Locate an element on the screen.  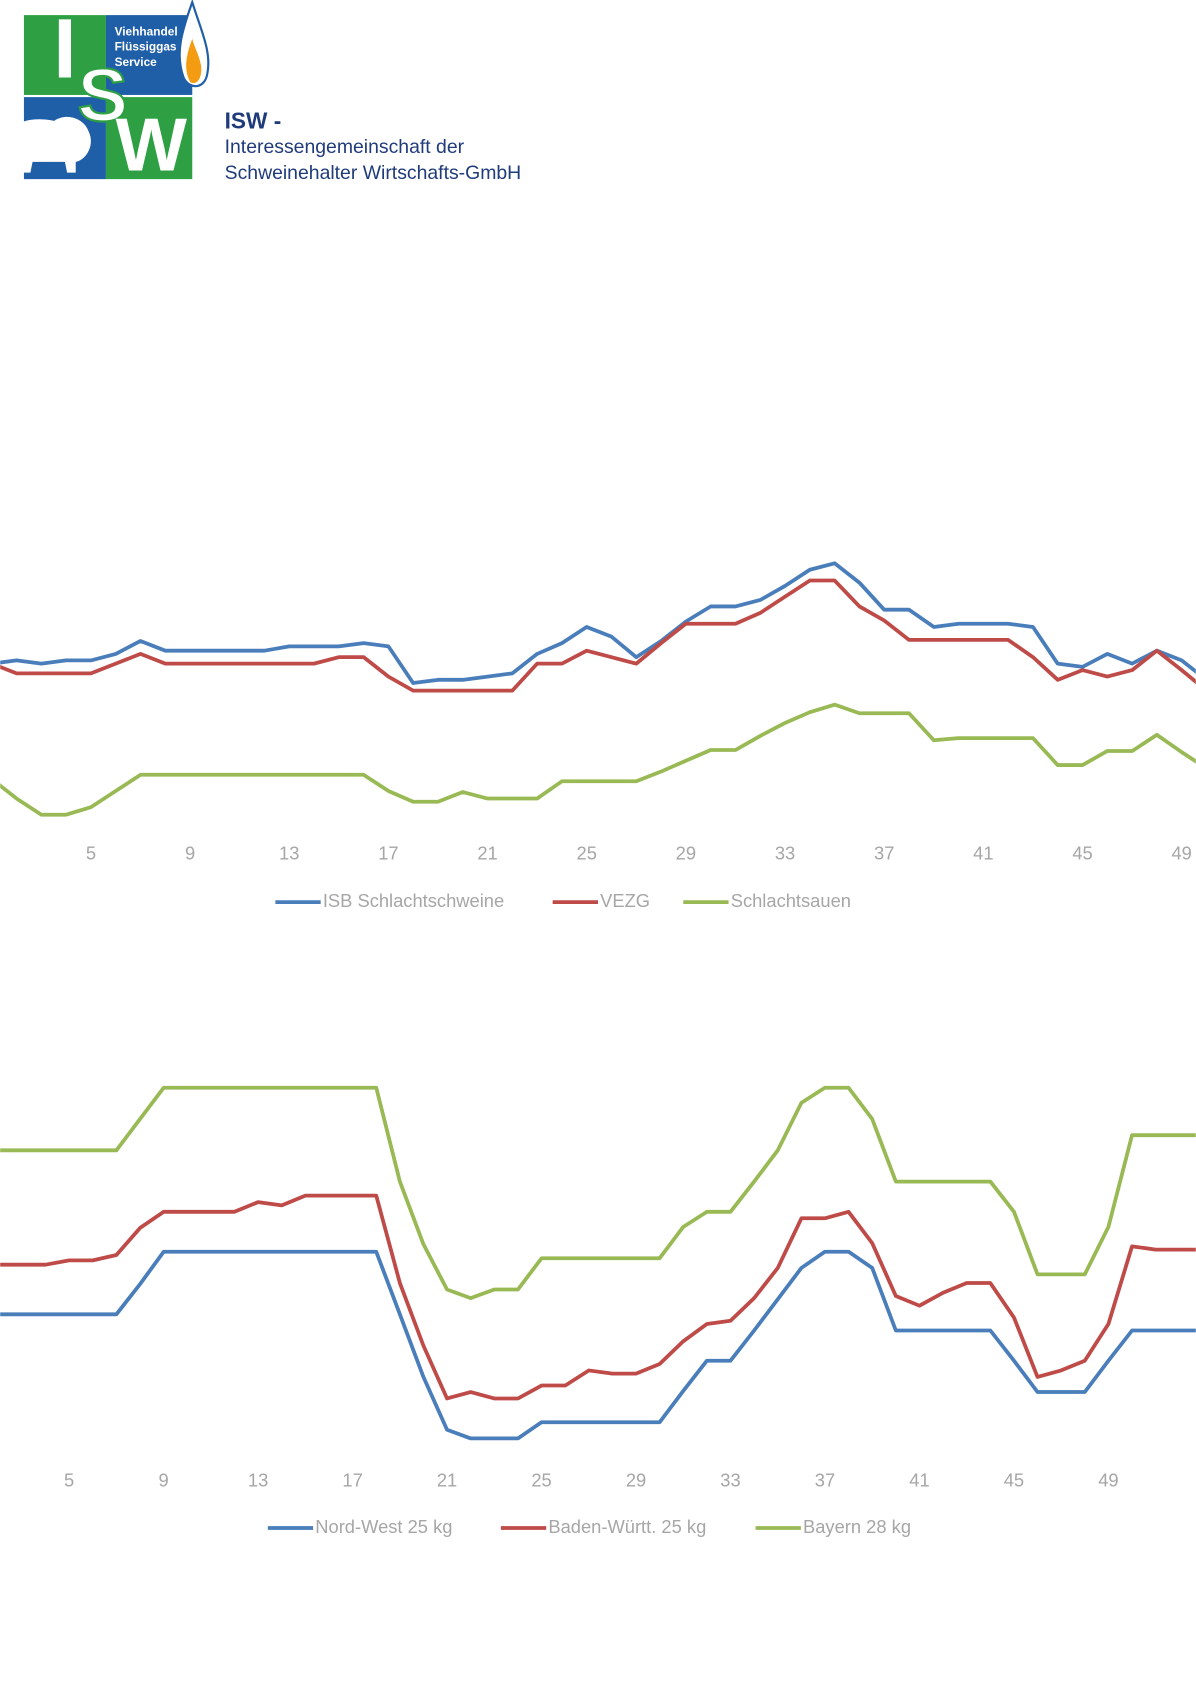
pig is located at coordinates (49, 144).